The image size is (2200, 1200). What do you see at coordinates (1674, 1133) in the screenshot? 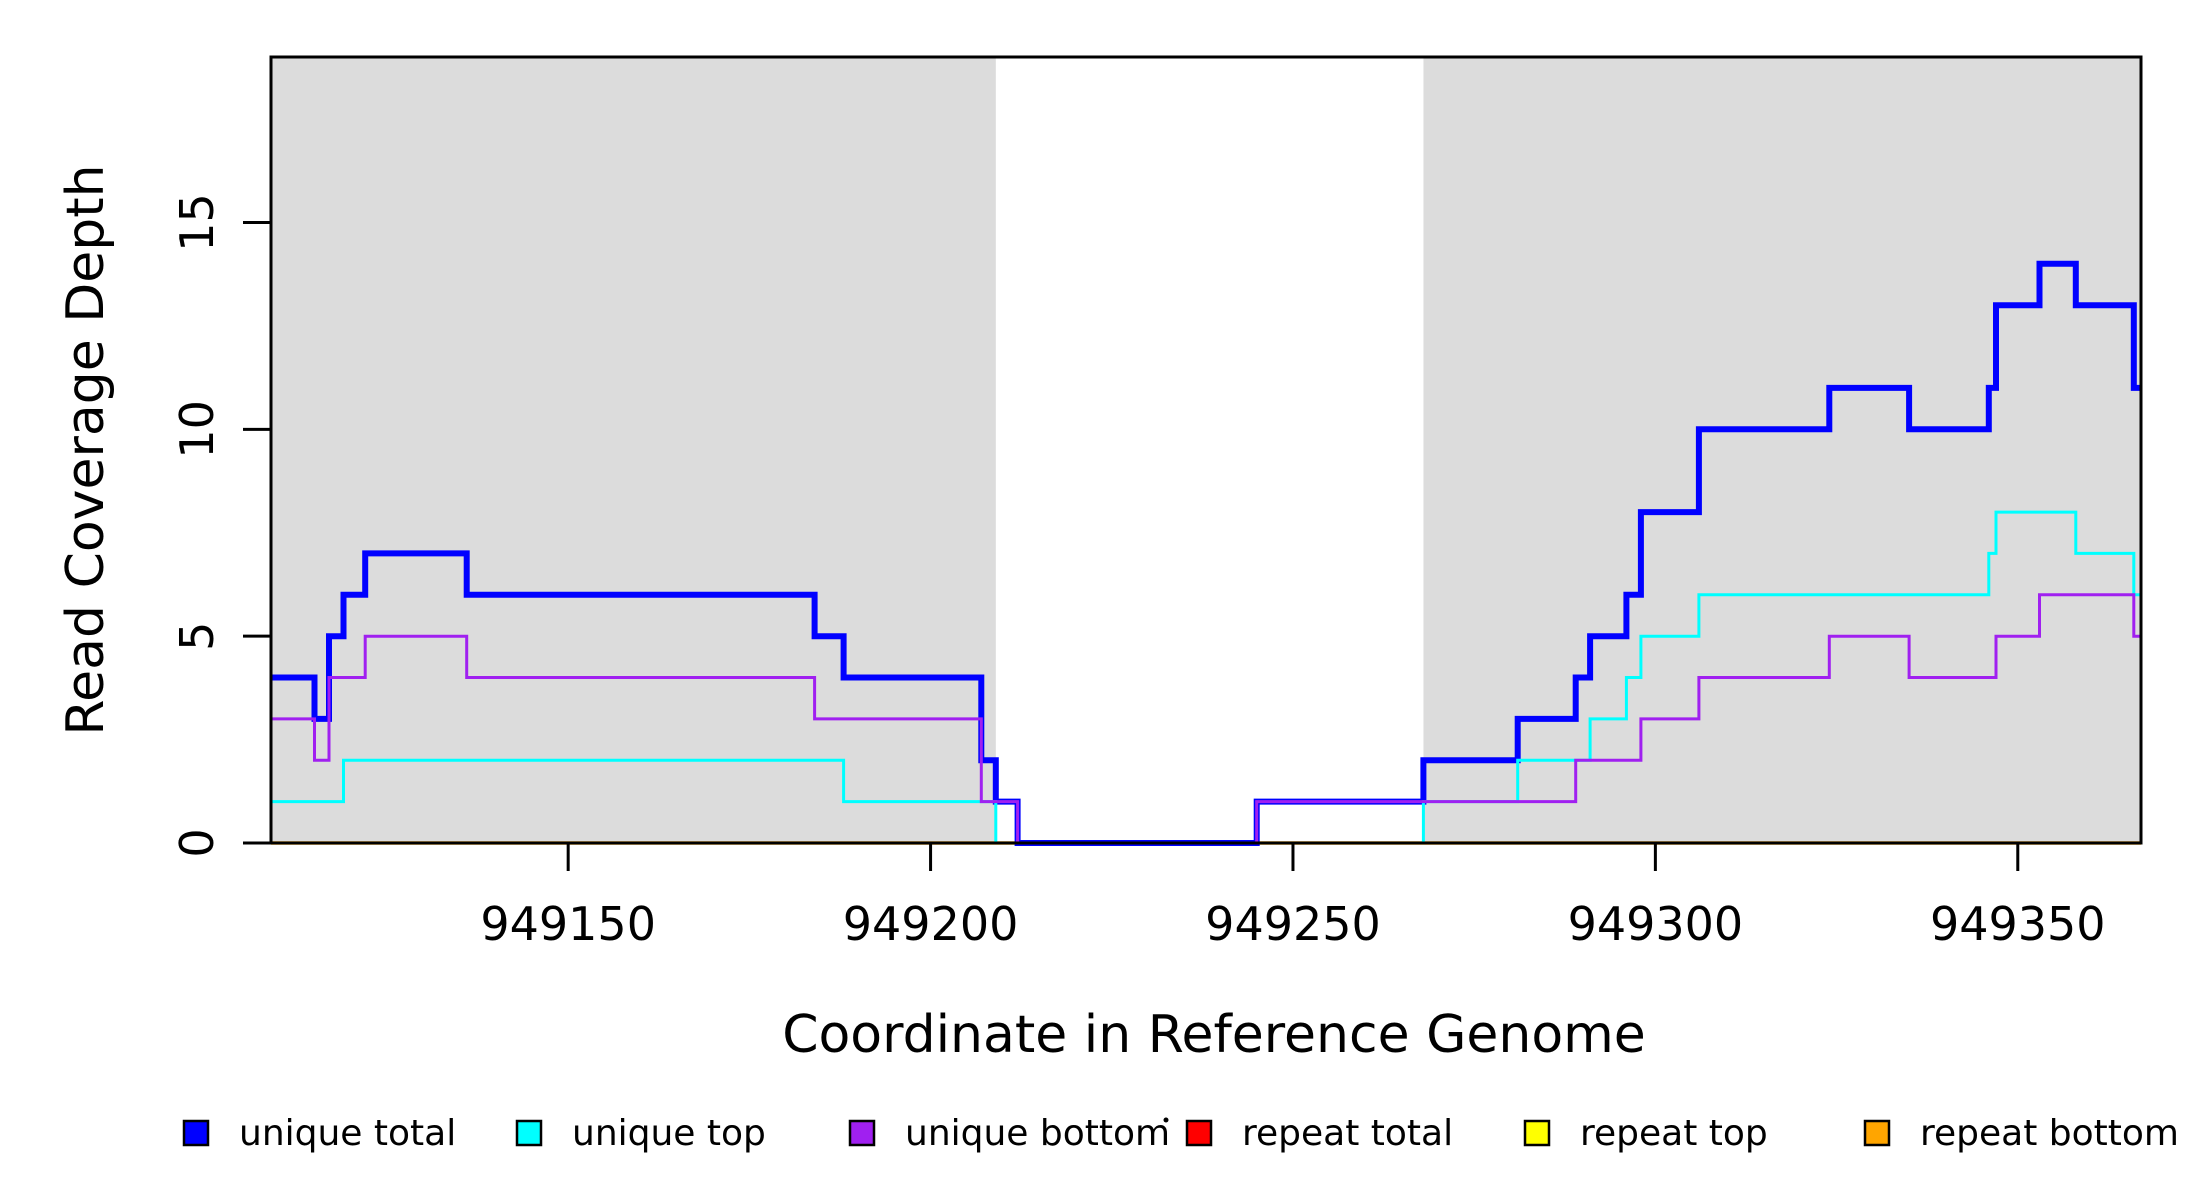
I see `legend-label-repeat-top: repeat top` at bounding box center [1674, 1133].